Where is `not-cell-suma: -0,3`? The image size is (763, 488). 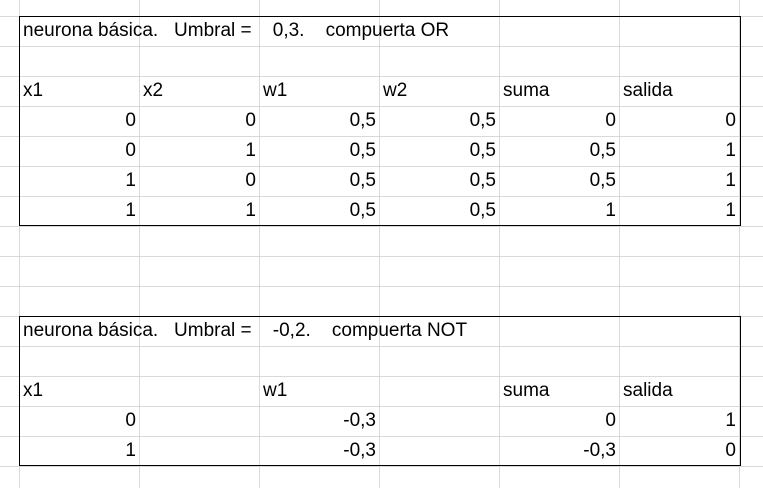
not-cell-suma: -0,3 is located at coordinates (599, 450).